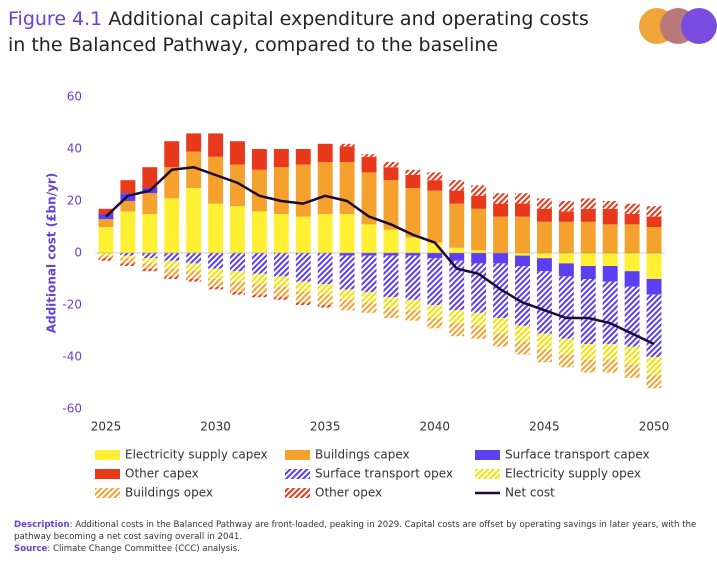 This screenshot has width=717, height=562. What do you see at coordinates (573, 474) in the screenshot?
I see `legend-label: Electricity supply opex` at bounding box center [573, 474].